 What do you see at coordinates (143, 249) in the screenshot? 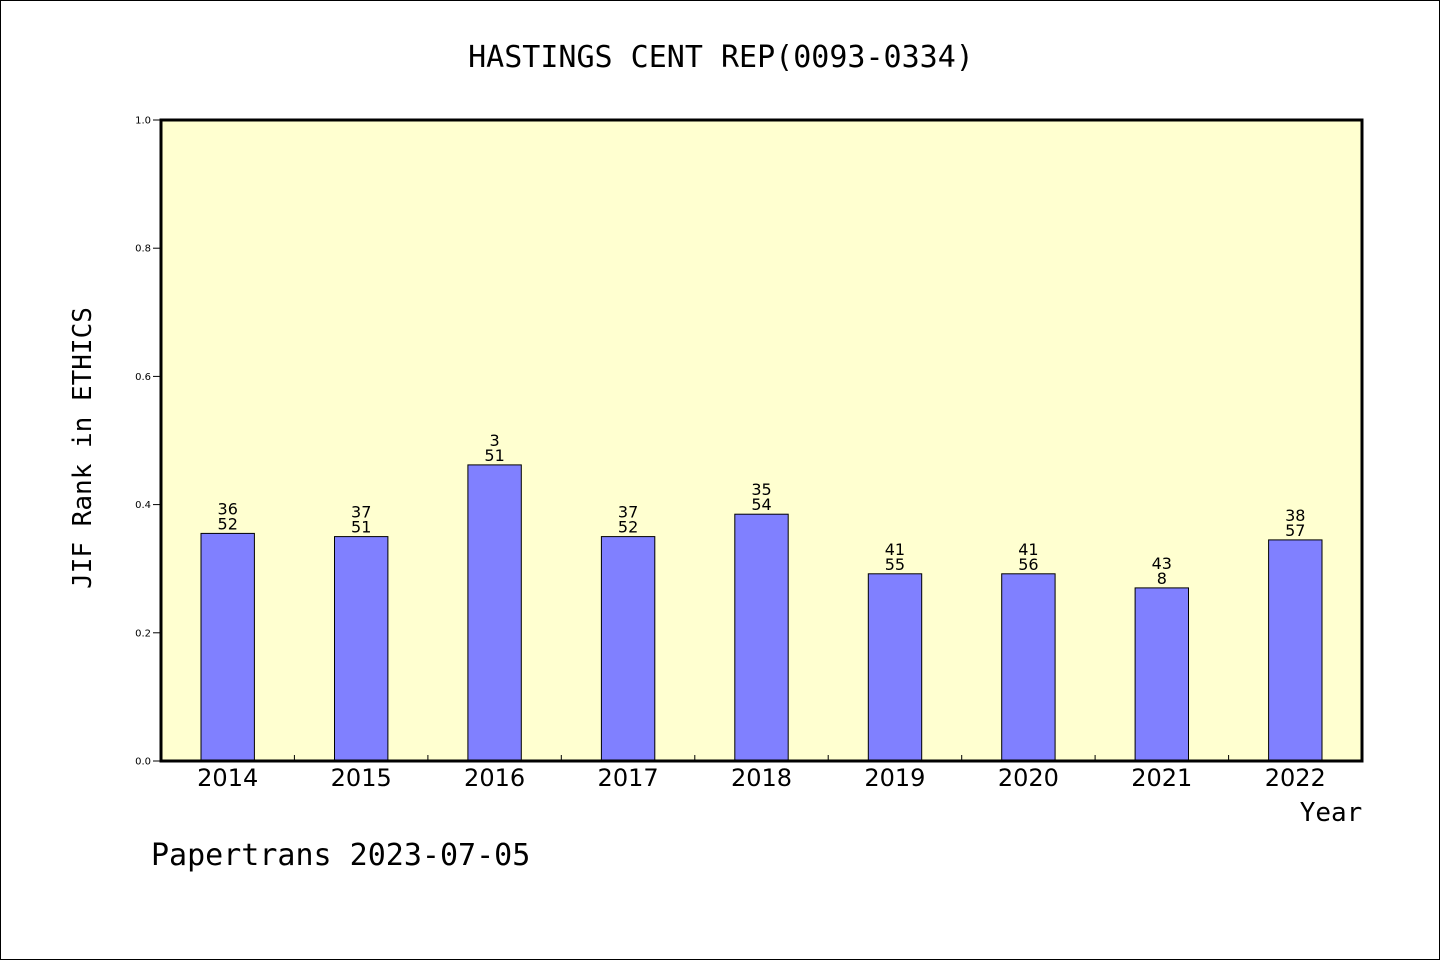
I see `y-tick-label: 0.8` at bounding box center [143, 249].